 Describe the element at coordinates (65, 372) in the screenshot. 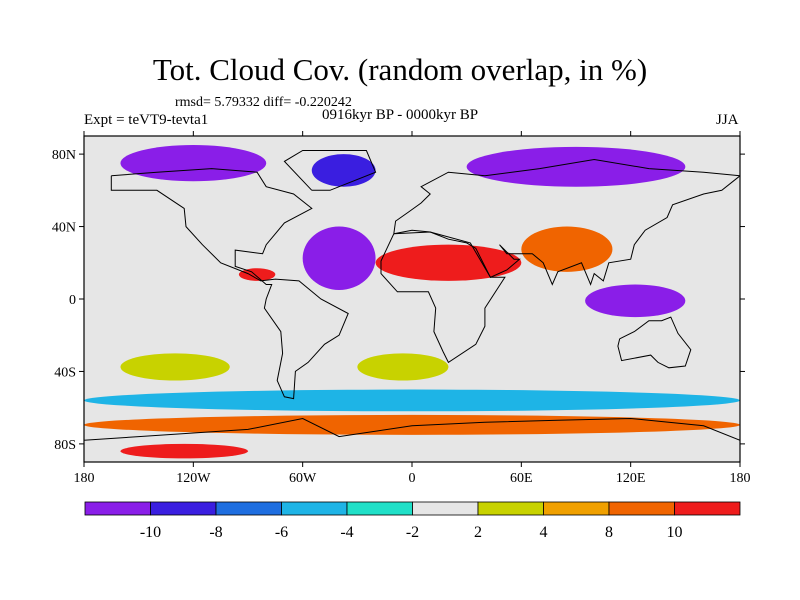

I see `y-tick-label-3: 40S` at that location.